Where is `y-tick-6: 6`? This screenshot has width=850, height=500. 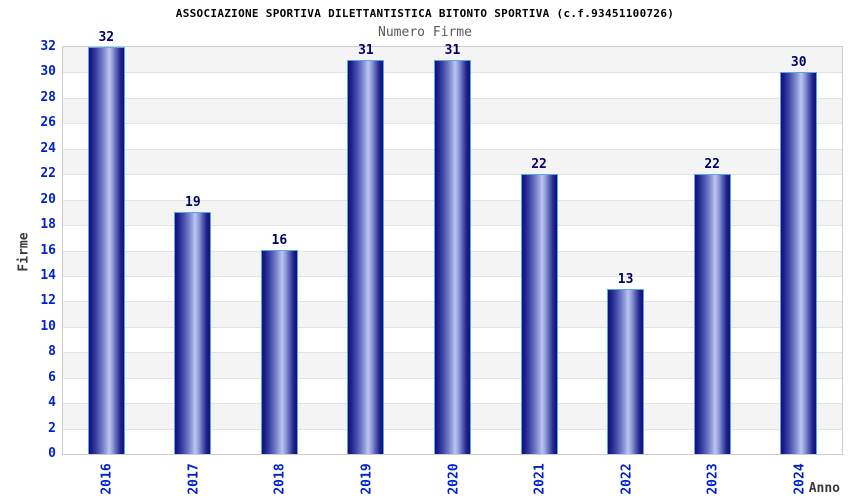
y-tick-6: 6 is located at coordinates (52, 377).